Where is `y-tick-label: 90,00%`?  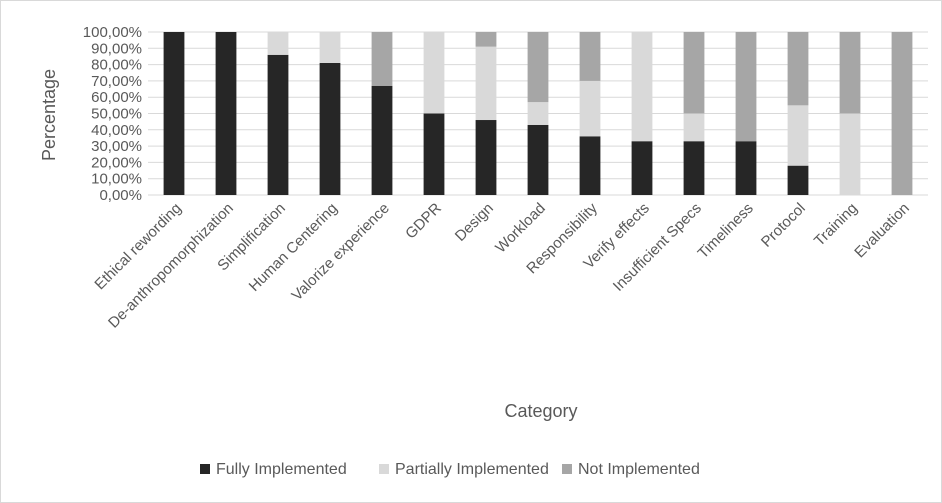 y-tick-label: 90,00% is located at coordinates (116, 48).